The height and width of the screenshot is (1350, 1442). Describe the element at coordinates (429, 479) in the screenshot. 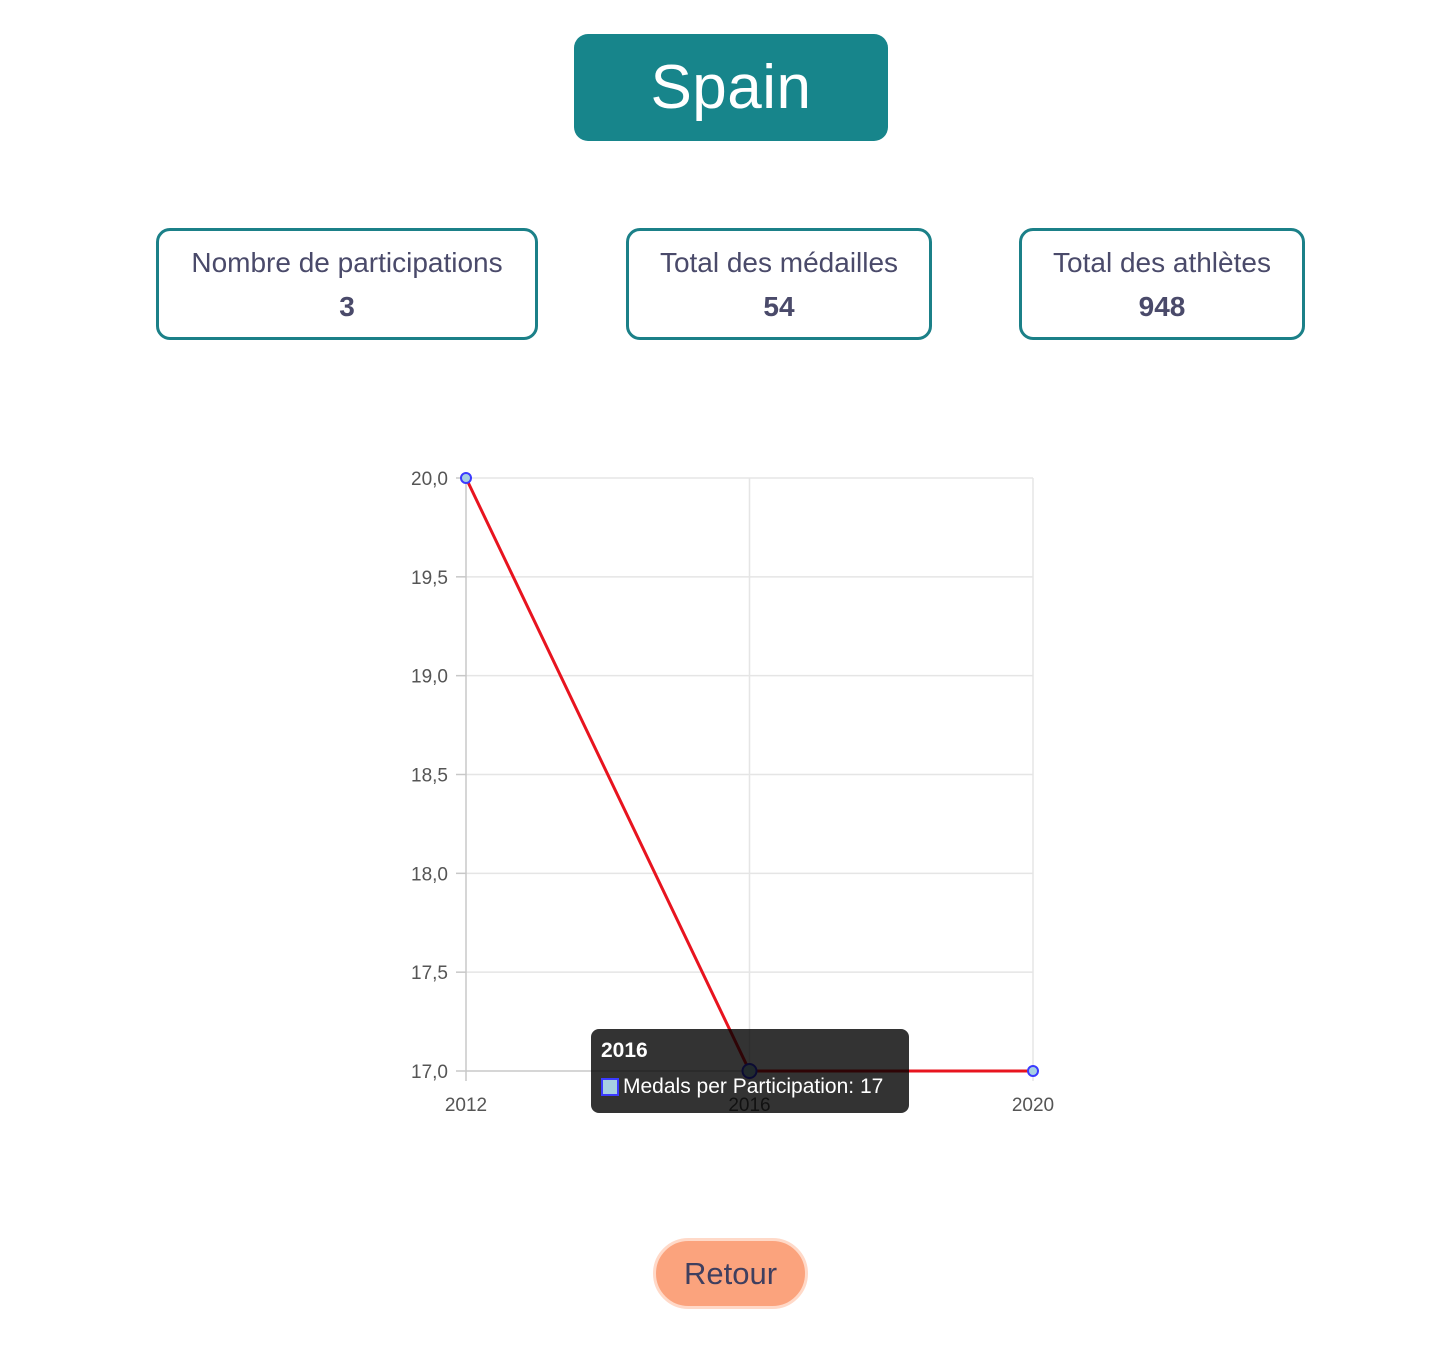

I see `y-tick-label: 20,0` at that location.